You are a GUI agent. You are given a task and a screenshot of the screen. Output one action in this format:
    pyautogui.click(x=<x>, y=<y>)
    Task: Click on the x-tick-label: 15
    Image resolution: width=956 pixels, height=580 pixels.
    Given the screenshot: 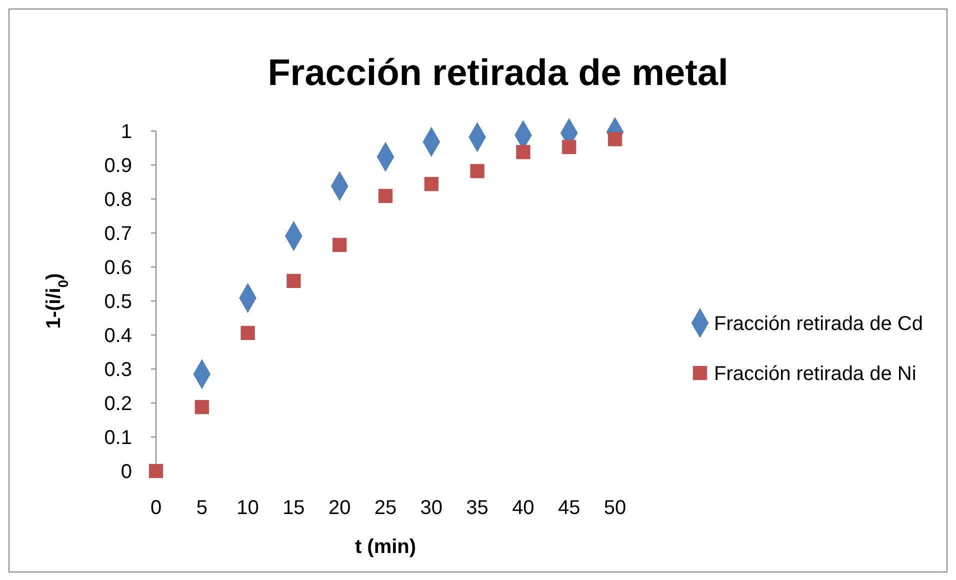 What is the action you would take?
    pyautogui.click(x=293, y=508)
    